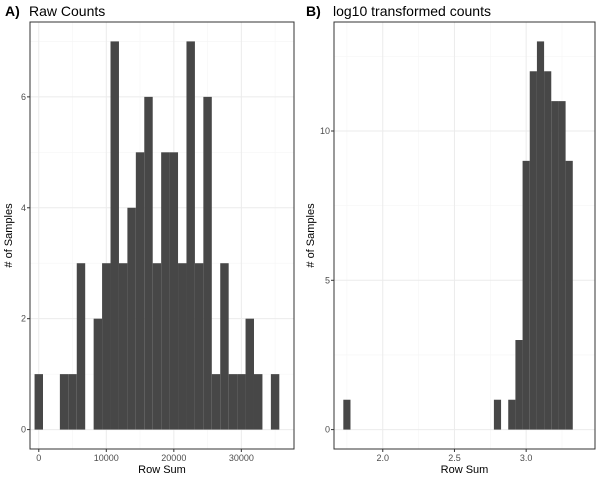 The image size is (600, 480). Describe the element at coordinates (23, 319) in the screenshot. I see `a-y-tick-label: 2` at that location.